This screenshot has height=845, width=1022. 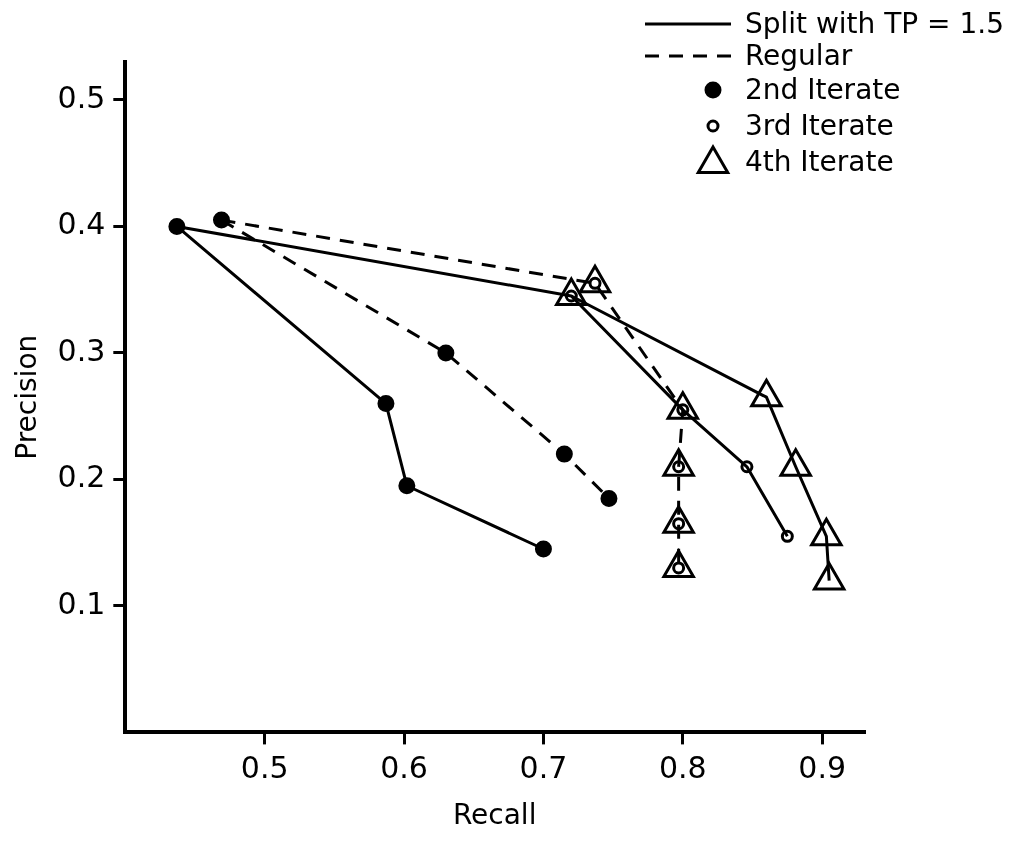 I want to click on y-tick-label: 0.1, so click(x=81, y=603).